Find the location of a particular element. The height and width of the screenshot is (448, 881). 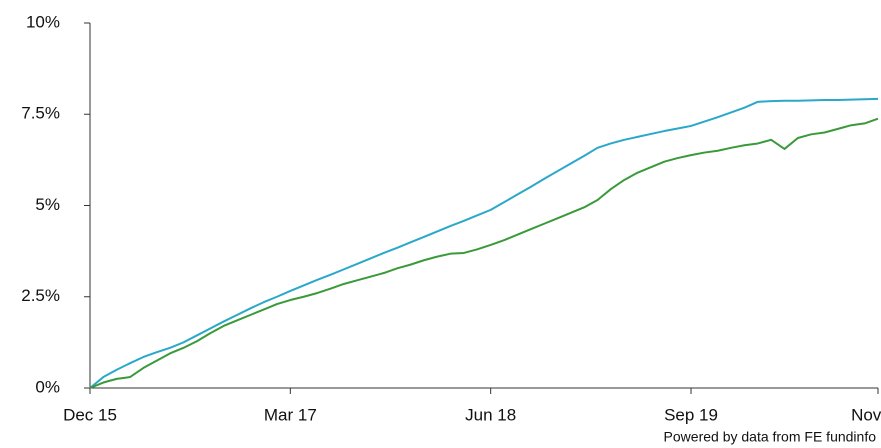

y-tick-label: 0% is located at coordinates (47, 386).